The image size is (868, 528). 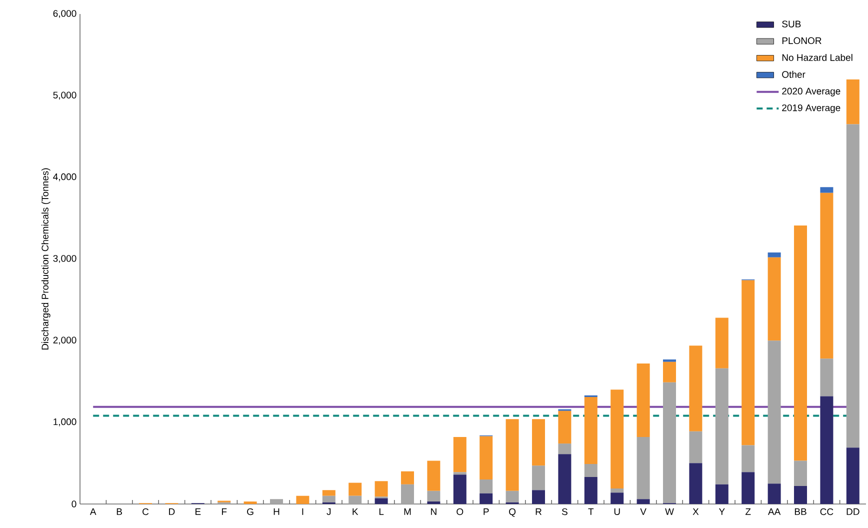 I want to click on x-tick-label: K, so click(x=355, y=511).